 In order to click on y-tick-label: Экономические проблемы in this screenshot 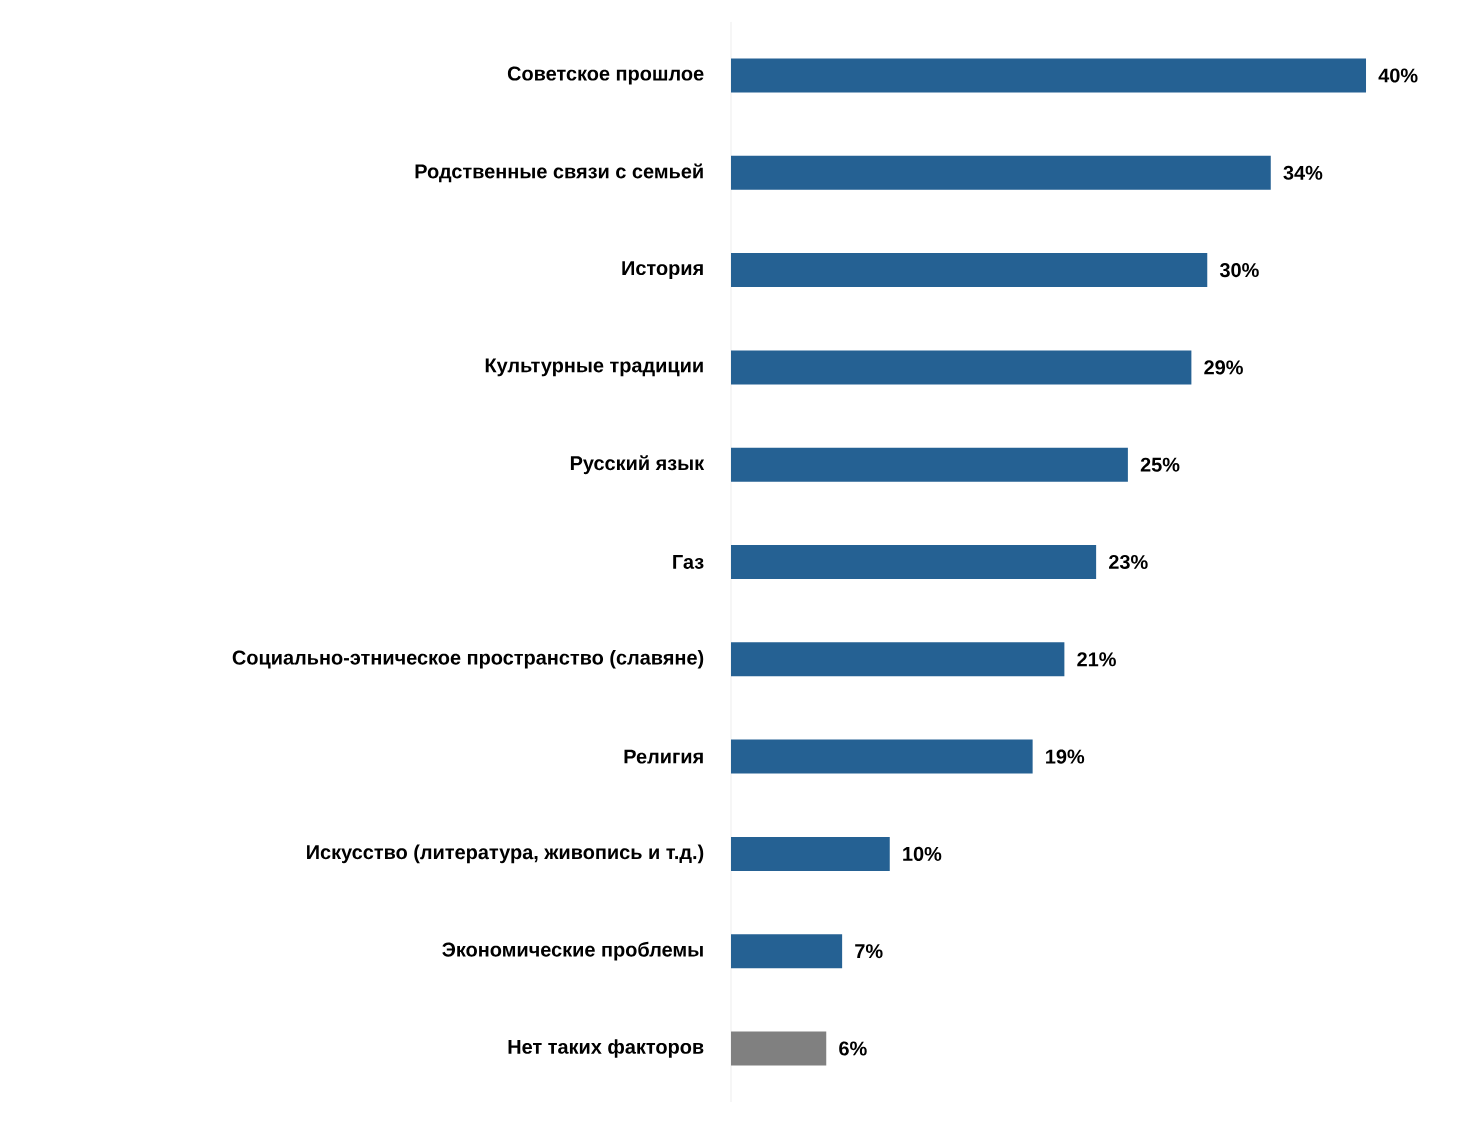, I will do `click(572, 951)`.